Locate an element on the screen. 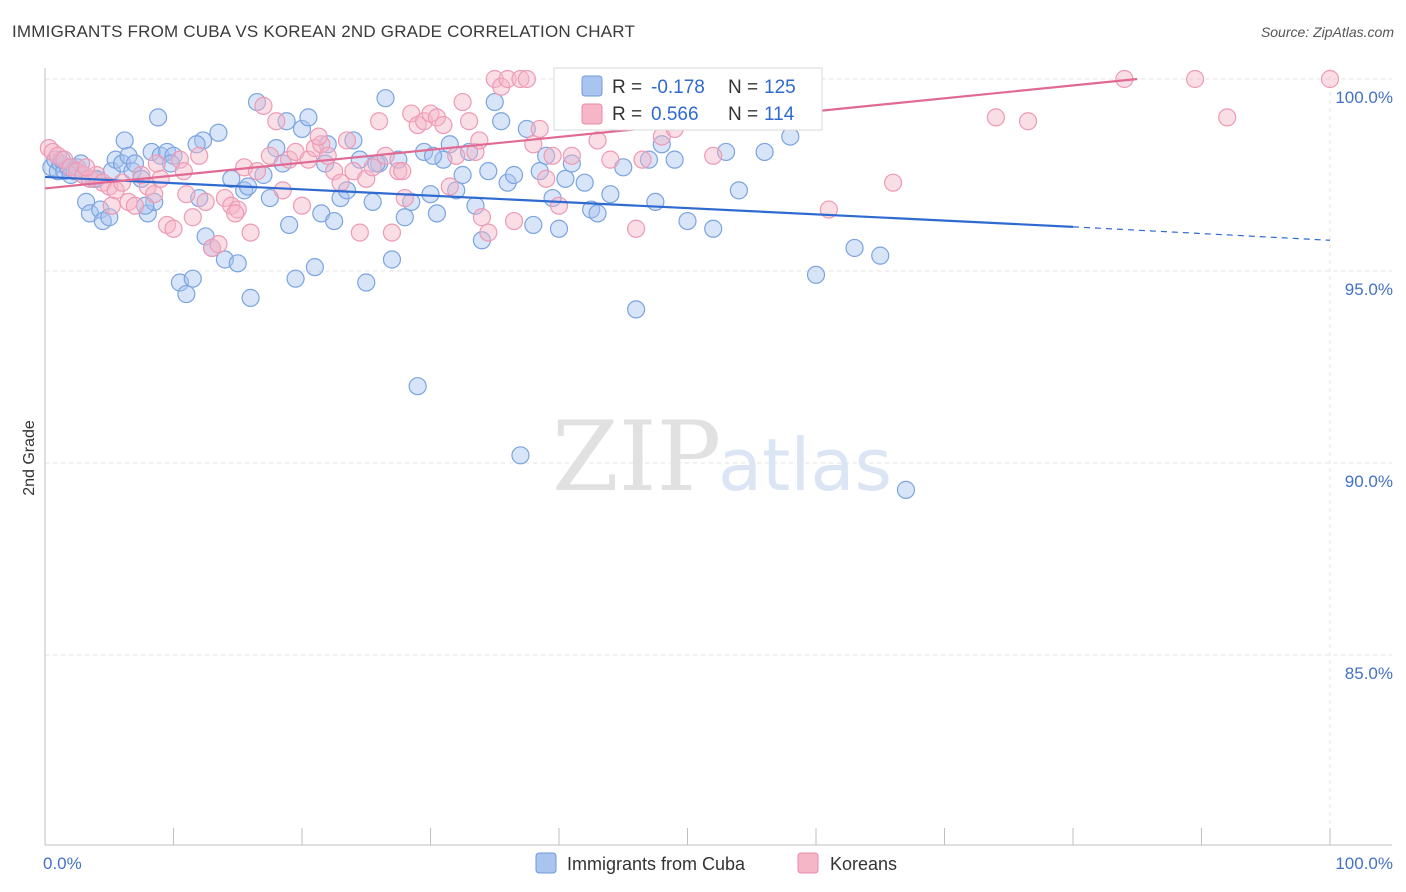 This screenshot has width=1406, height=892. y-tick-label-1: 95.0% is located at coordinates (1369, 289).